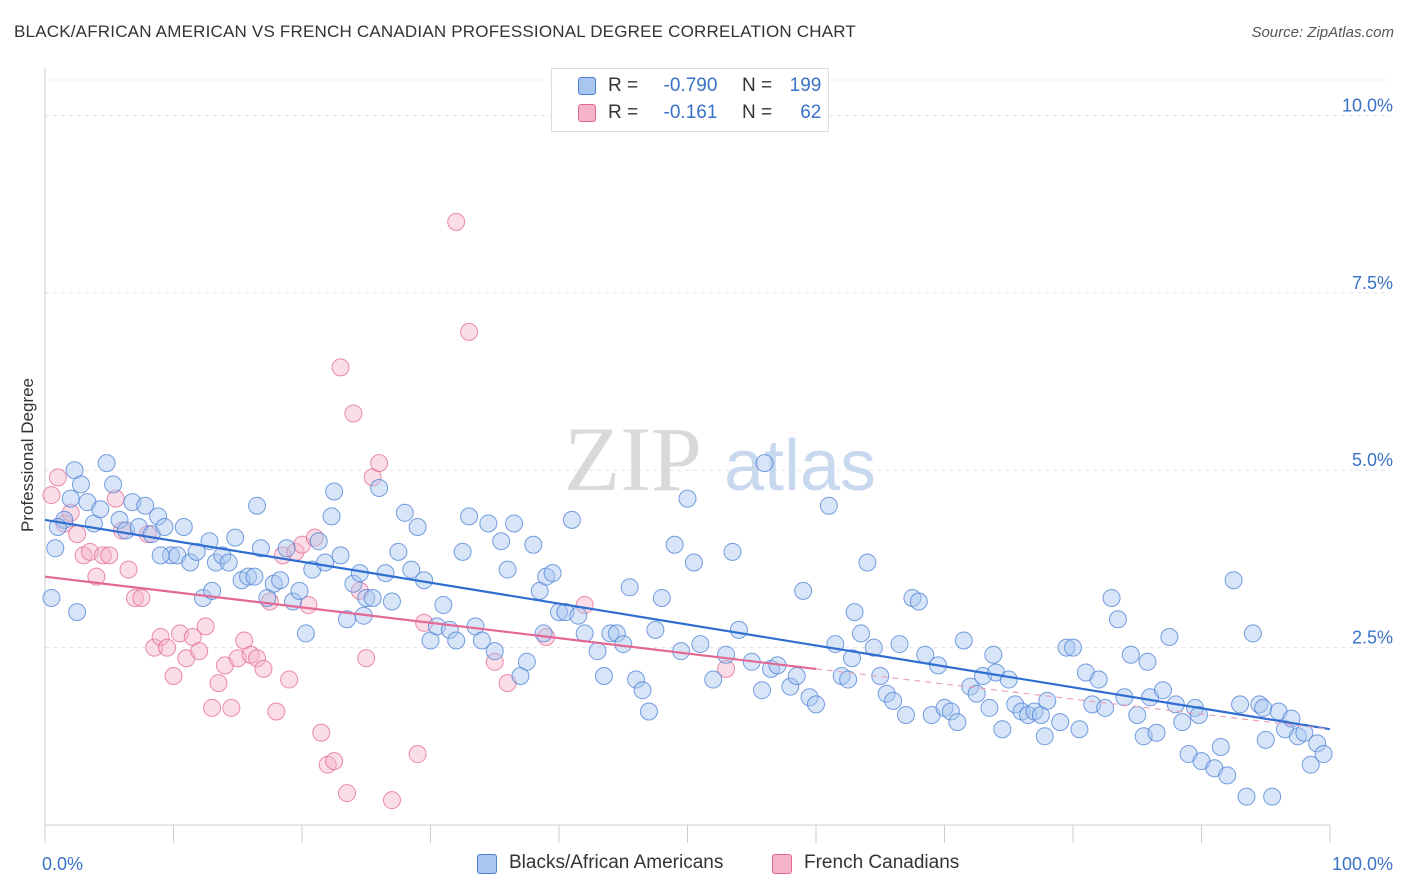 Image resolution: width=1406 pixels, height=892 pixels. I want to click on bottom-legend-label-blue: Blacks/African Americans, so click(616, 862).